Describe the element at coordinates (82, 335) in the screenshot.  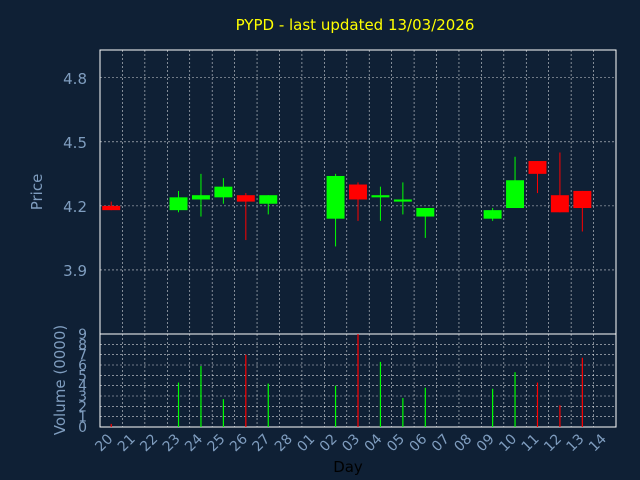
I see `volume-tick-label: 9` at that location.